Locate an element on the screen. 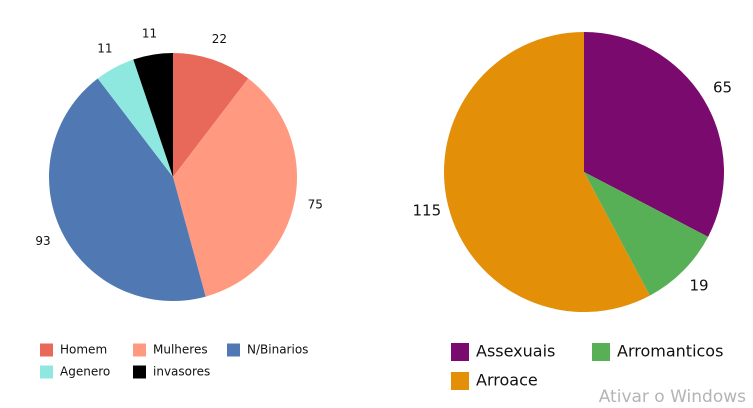 This screenshot has height=408, width=753. legend-label: Mulheres is located at coordinates (180, 350).